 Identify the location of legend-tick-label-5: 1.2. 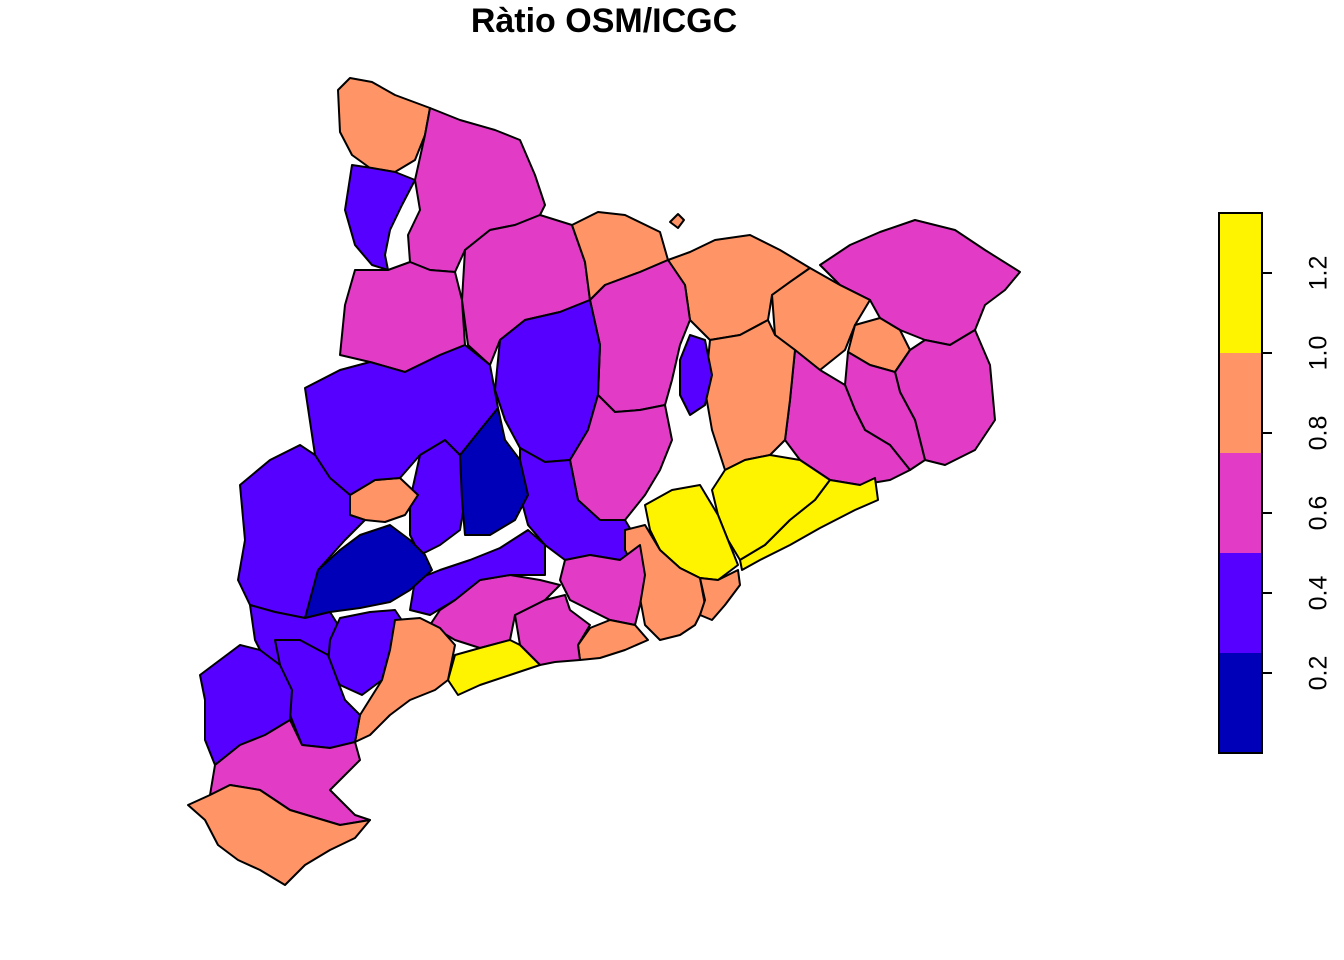
(1319, 273).